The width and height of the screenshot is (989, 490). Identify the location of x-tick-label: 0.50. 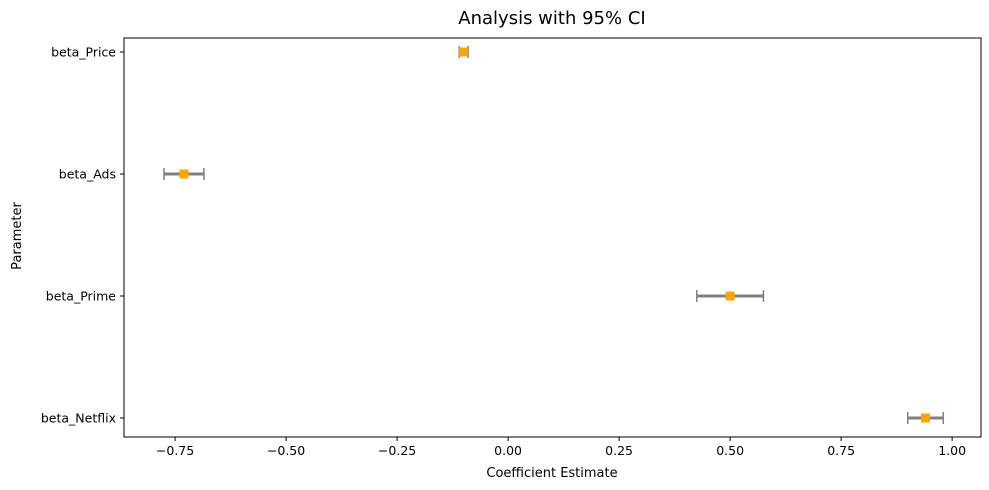
(730, 450).